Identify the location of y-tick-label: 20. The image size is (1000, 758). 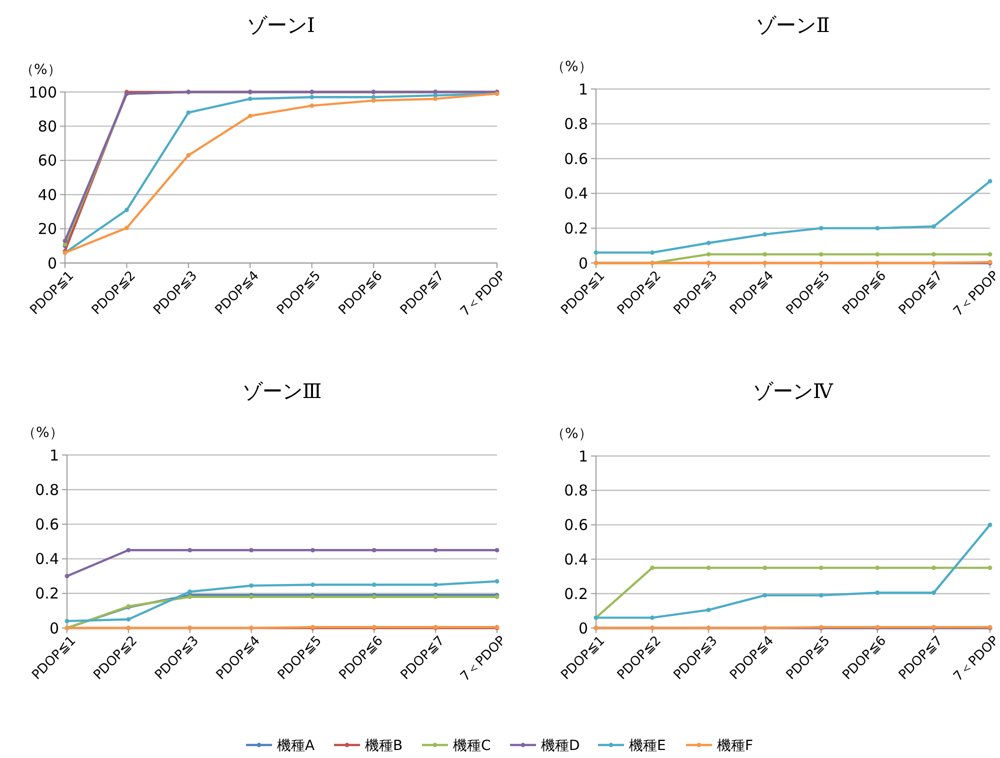
(47, 229).